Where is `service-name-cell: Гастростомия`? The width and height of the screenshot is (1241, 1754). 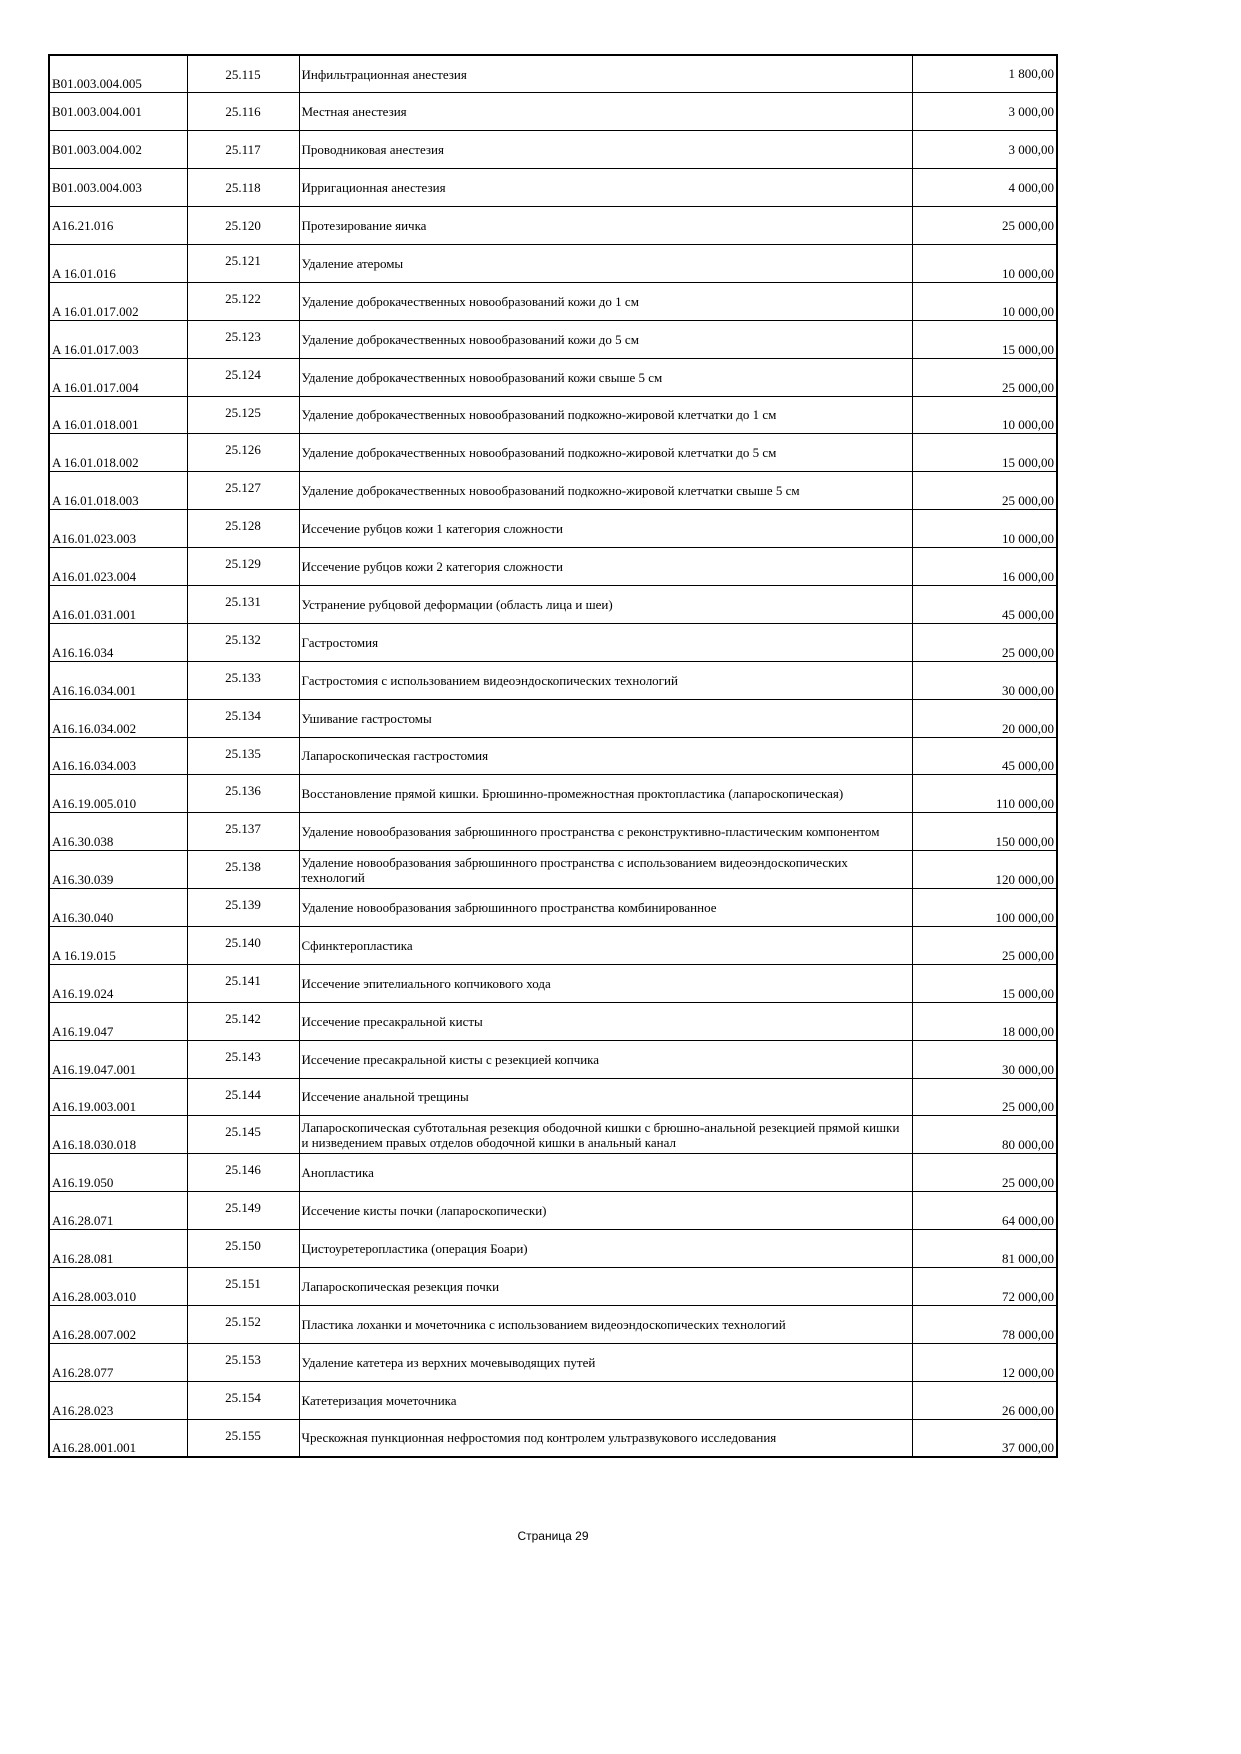
service-name-cell: Гастростомия is located at coordinates (605, 642).